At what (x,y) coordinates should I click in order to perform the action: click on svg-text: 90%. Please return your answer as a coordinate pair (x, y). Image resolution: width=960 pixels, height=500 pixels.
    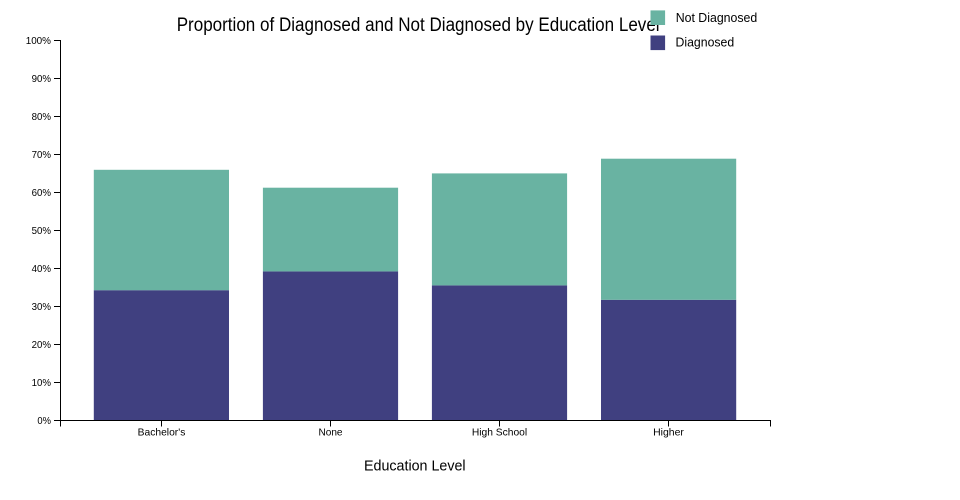
    Looking at the image, I should click on (41, 79).